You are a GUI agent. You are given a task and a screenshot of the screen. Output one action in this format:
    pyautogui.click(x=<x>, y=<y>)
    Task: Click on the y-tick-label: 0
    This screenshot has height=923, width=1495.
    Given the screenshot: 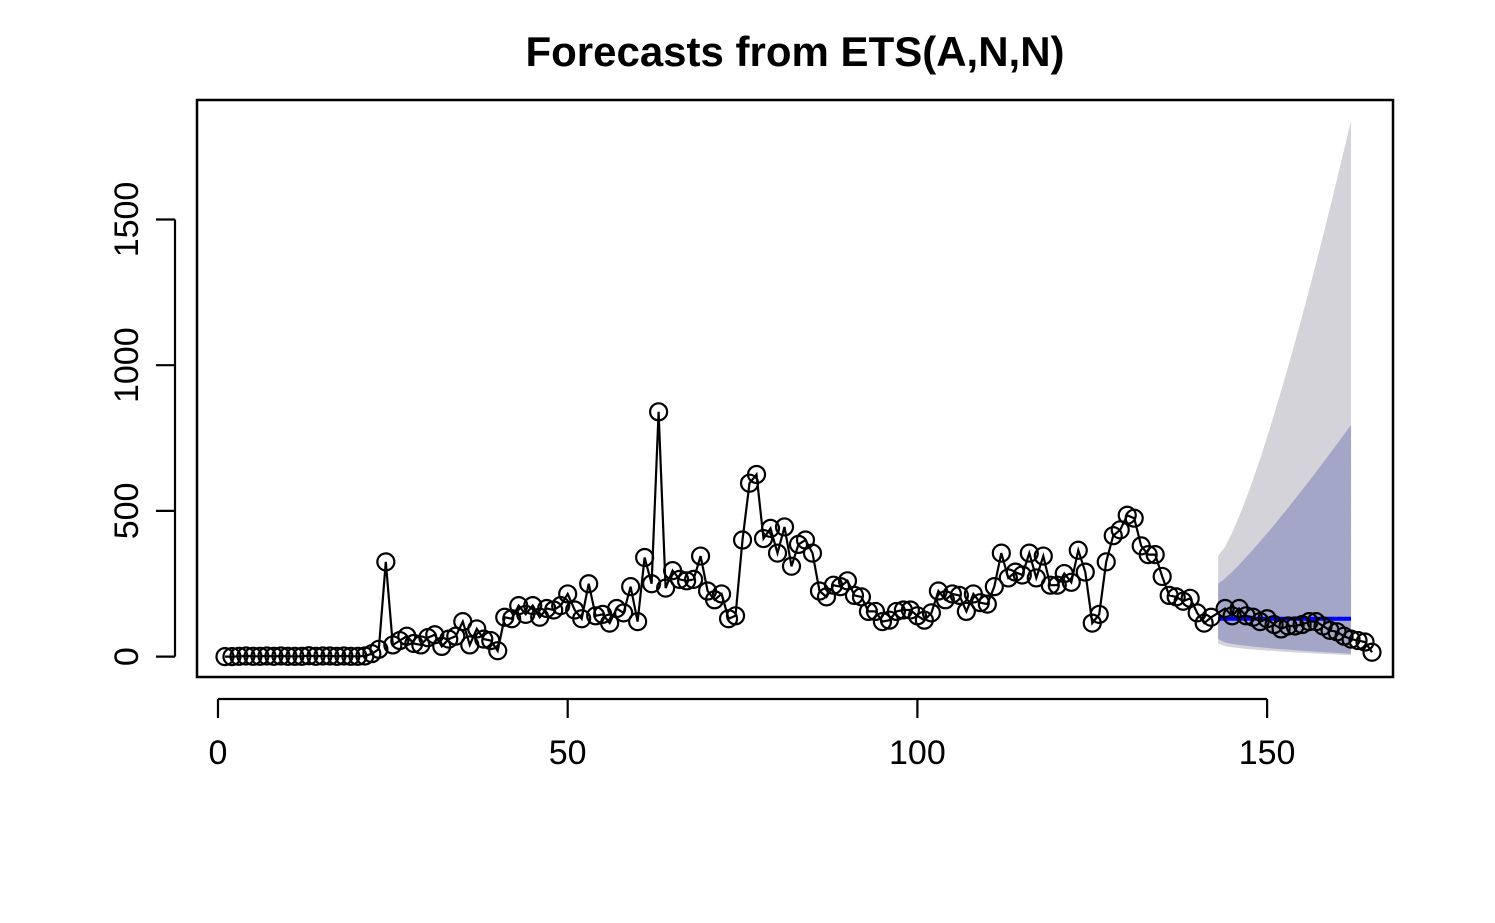 What is the action you would take?
    pyautogui.click(x=127, y=656)
    